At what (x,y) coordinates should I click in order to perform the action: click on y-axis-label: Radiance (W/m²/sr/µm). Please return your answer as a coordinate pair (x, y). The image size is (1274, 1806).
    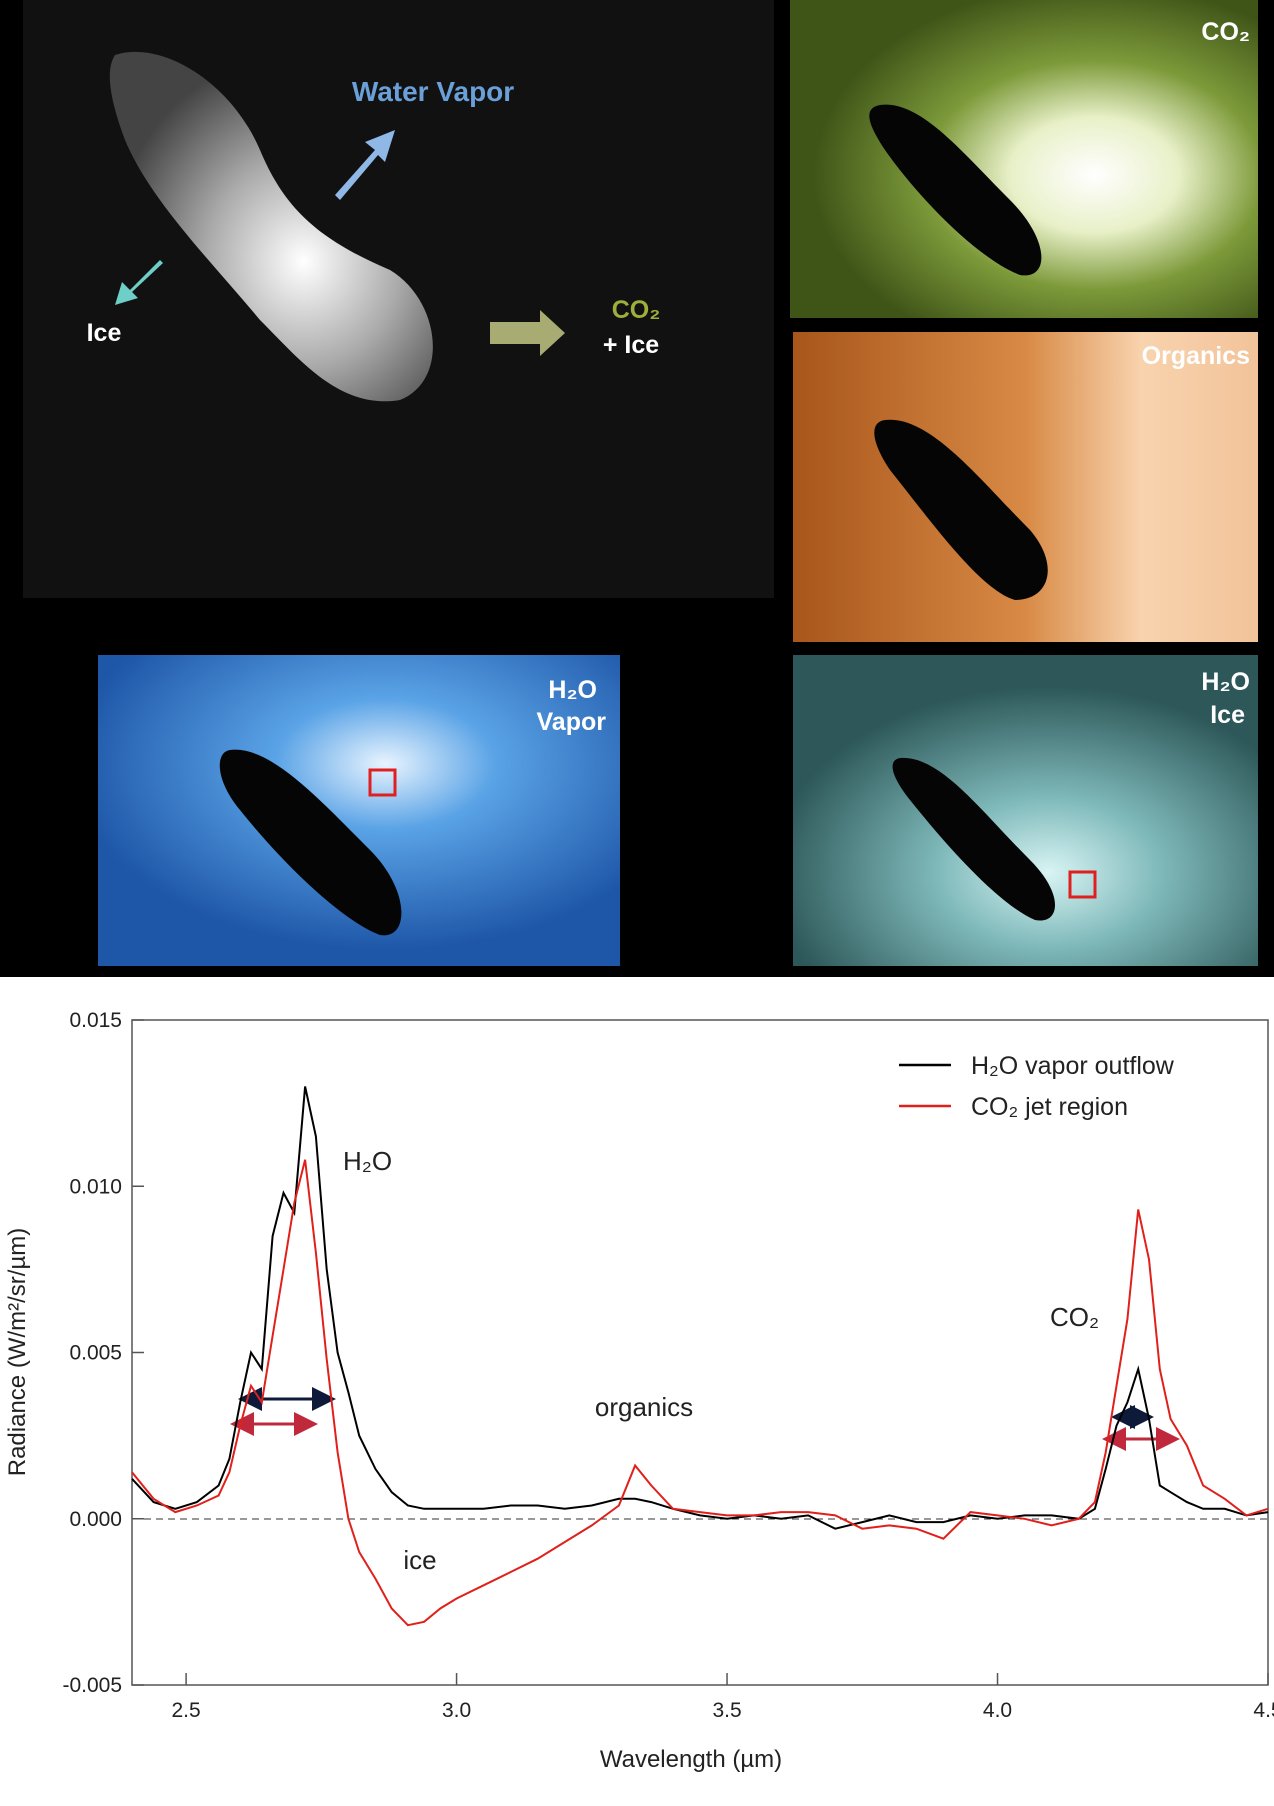
    Looking at the image, I should click on (17, 1352).